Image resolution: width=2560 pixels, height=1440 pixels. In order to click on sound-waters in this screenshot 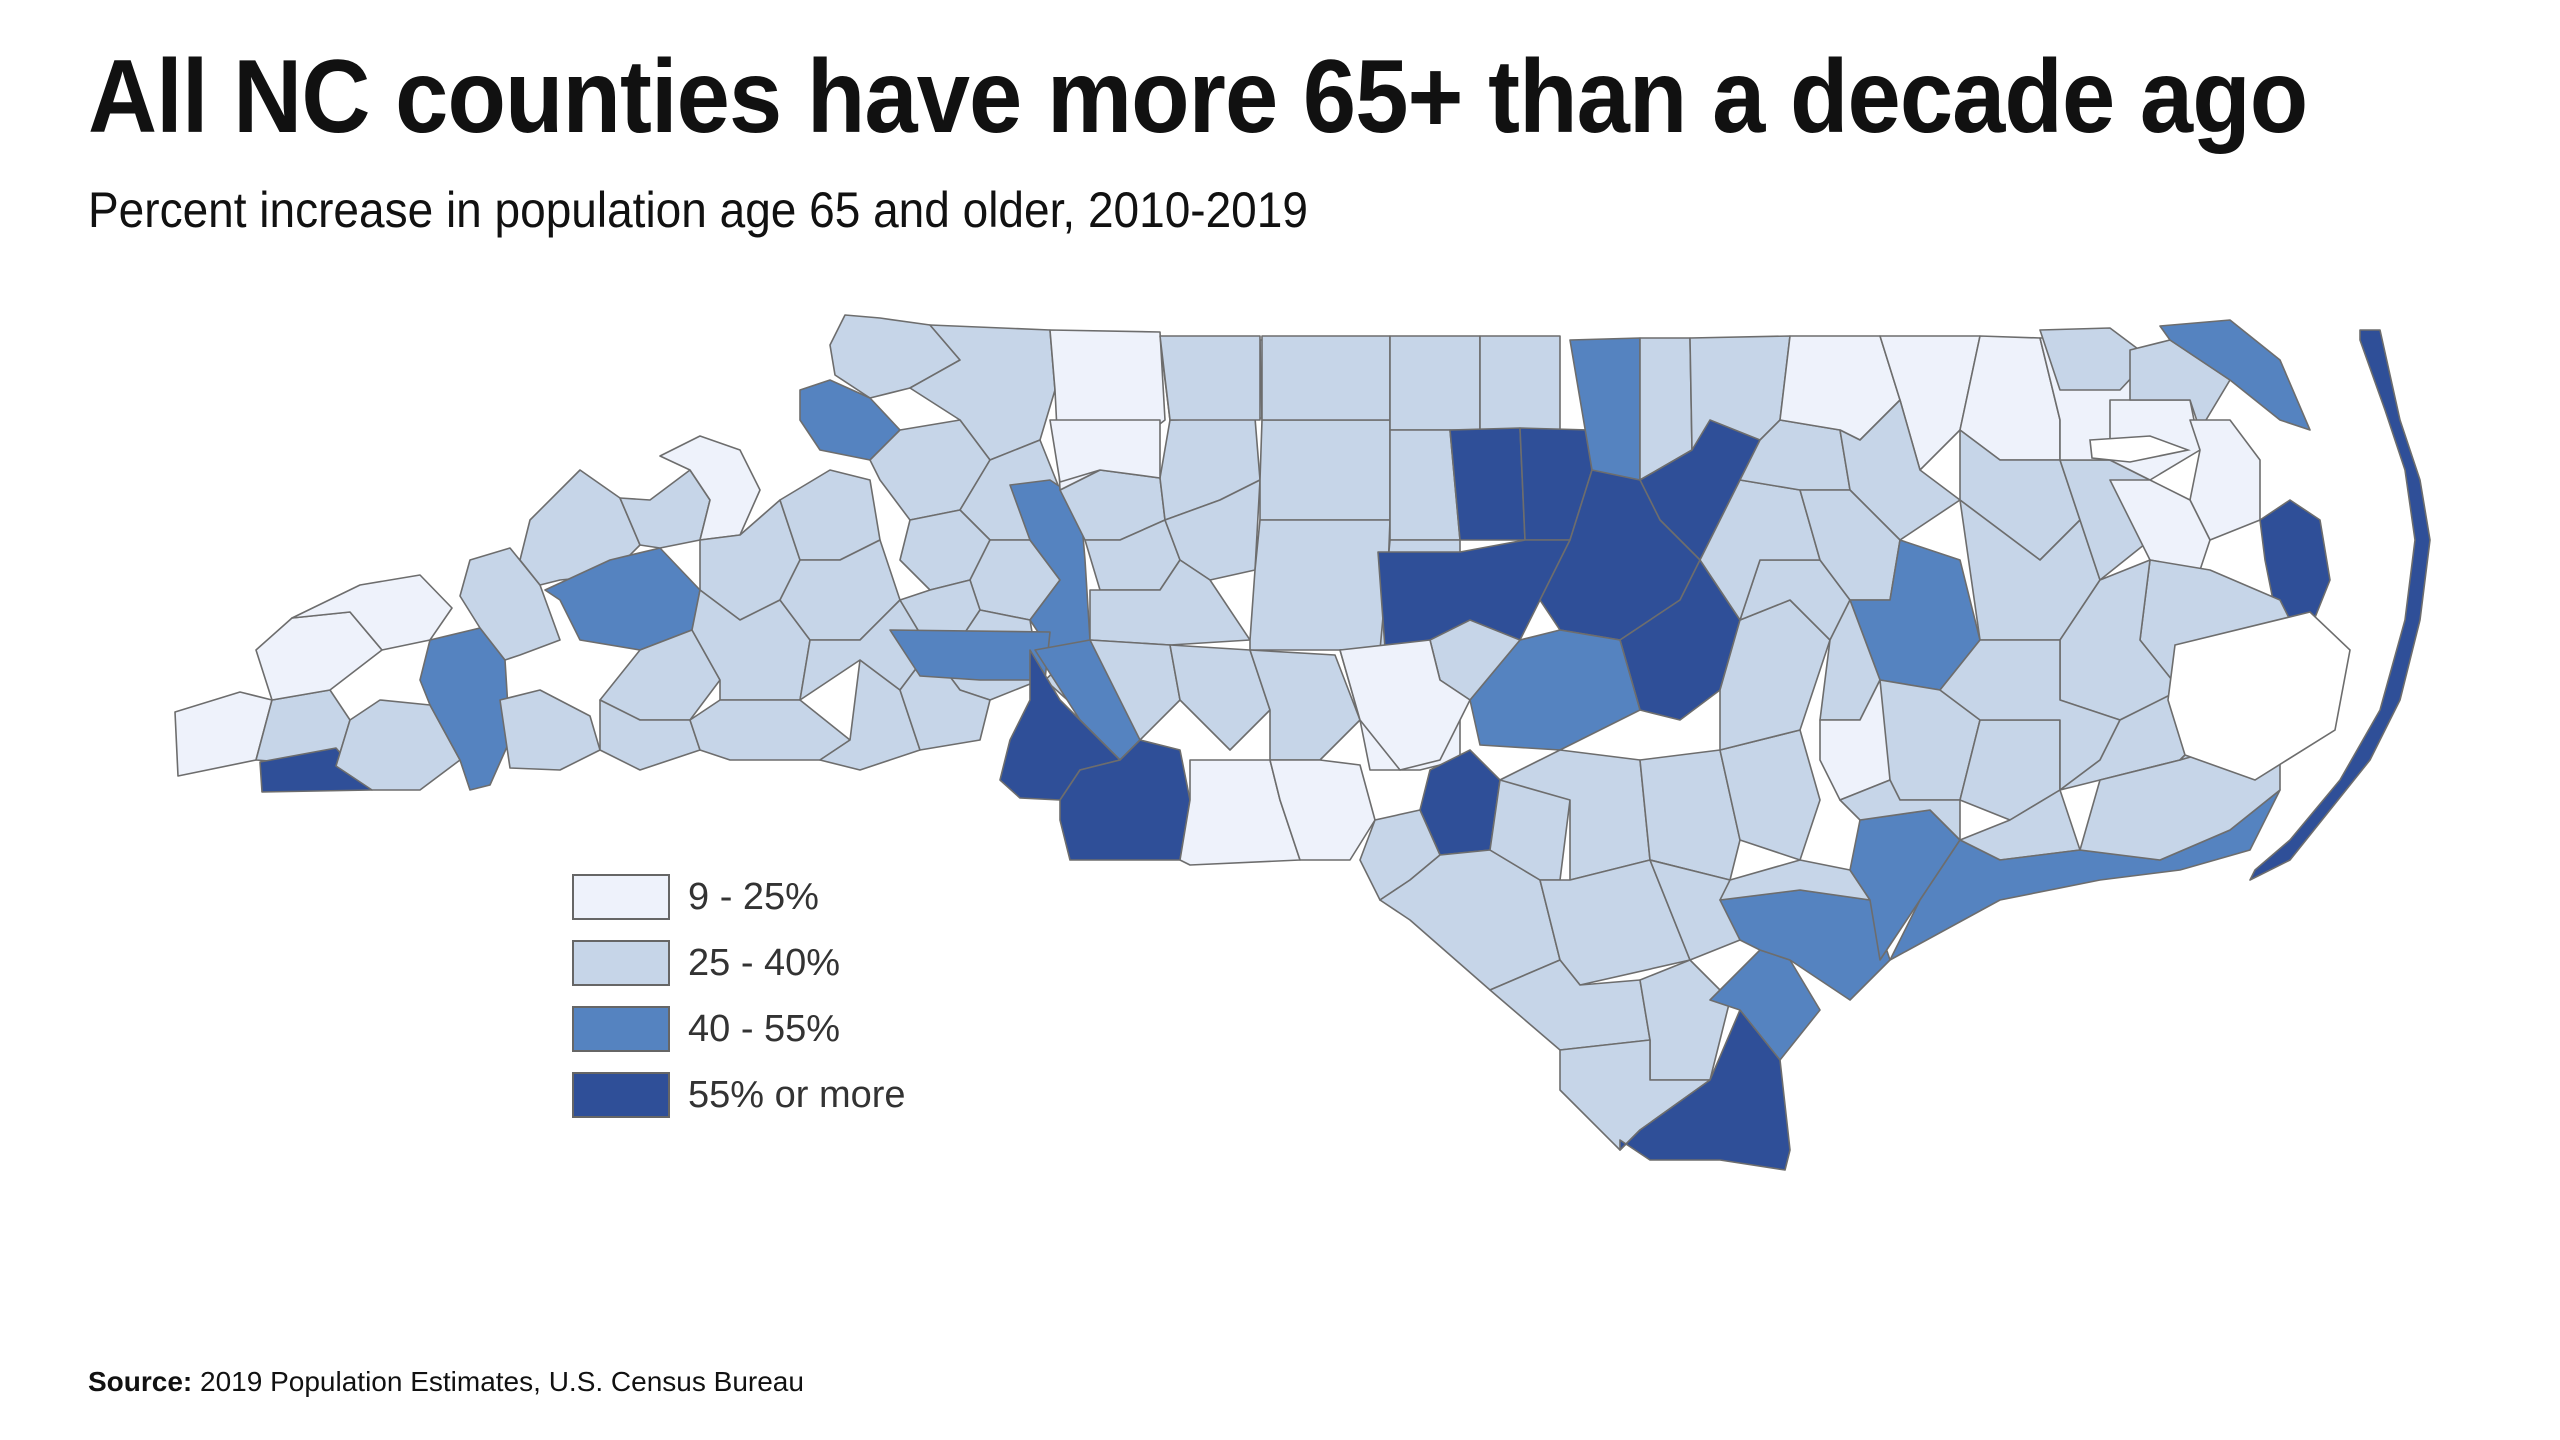, I will do `click(2220, 608)`.